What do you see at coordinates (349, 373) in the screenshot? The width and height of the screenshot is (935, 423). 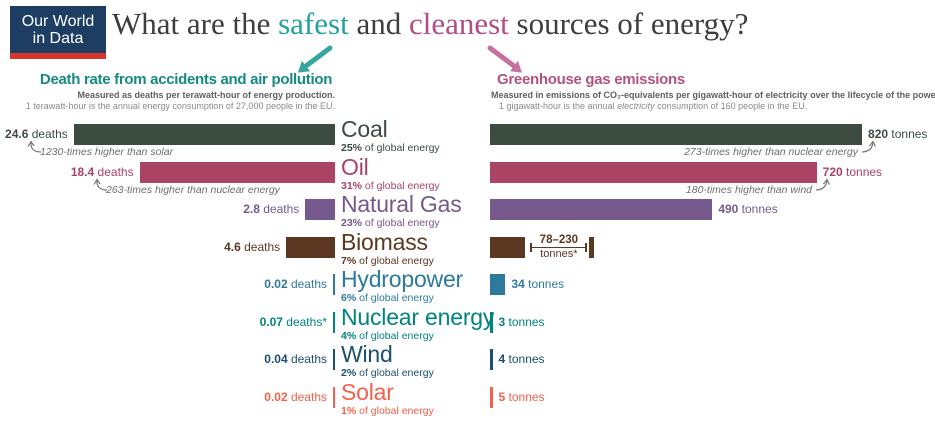 I see `share-percent: 2%` at bounding box center [349, 373].